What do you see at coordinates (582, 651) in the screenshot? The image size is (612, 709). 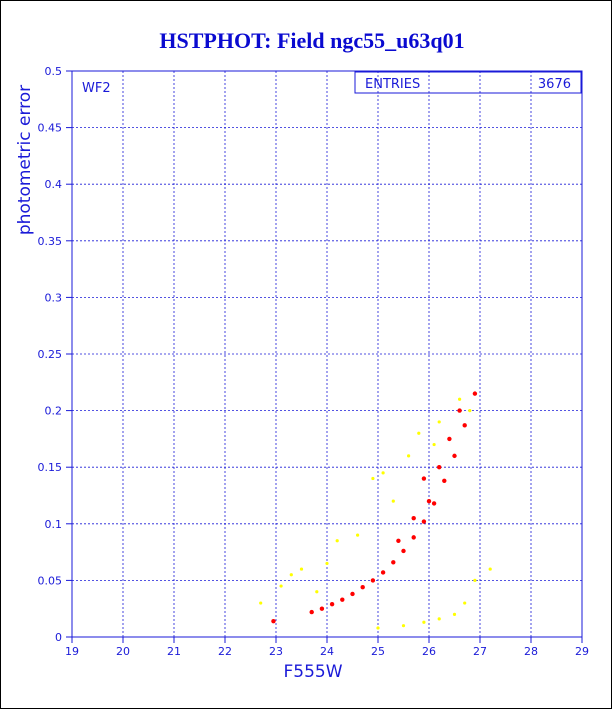 I see `x-tick-label: 29` at bounding box center [582, 651].